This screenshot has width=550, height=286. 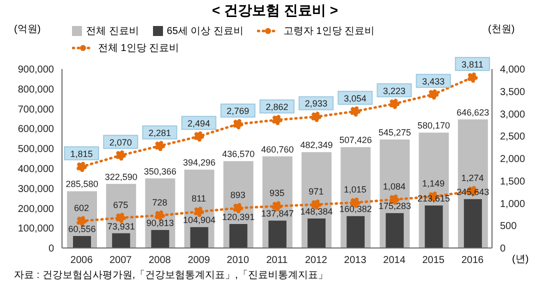 I want to click on data-label: 148,384, so click(x=316, y=211).